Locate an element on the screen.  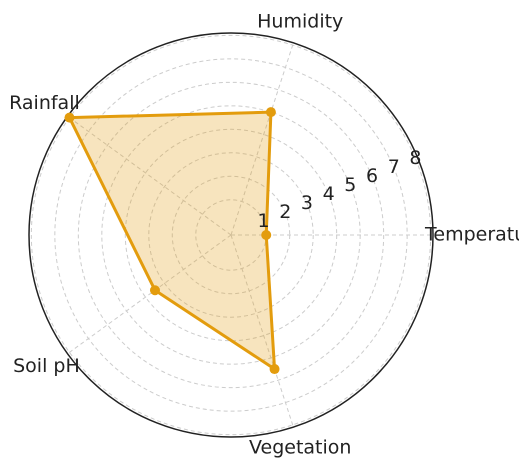
r-tick-label: 1 is located at coordinates (264, 221).